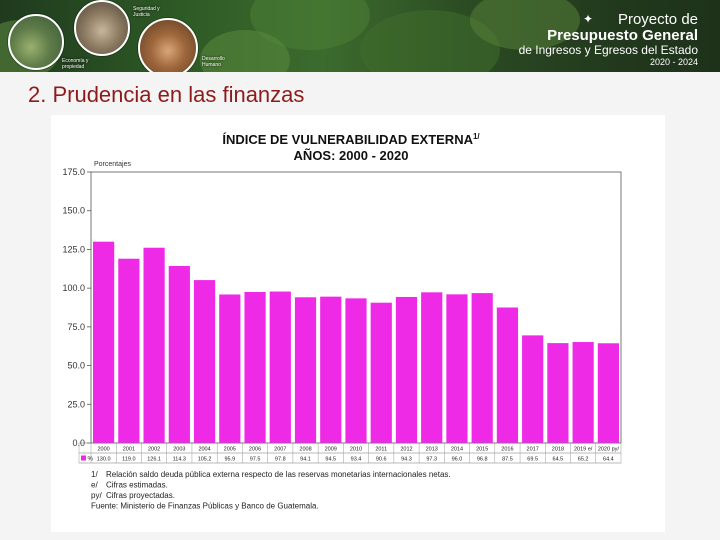  Describe the element at coordinates (588, 19) in the screenshot. I see `star-icon: ✦` at that location.